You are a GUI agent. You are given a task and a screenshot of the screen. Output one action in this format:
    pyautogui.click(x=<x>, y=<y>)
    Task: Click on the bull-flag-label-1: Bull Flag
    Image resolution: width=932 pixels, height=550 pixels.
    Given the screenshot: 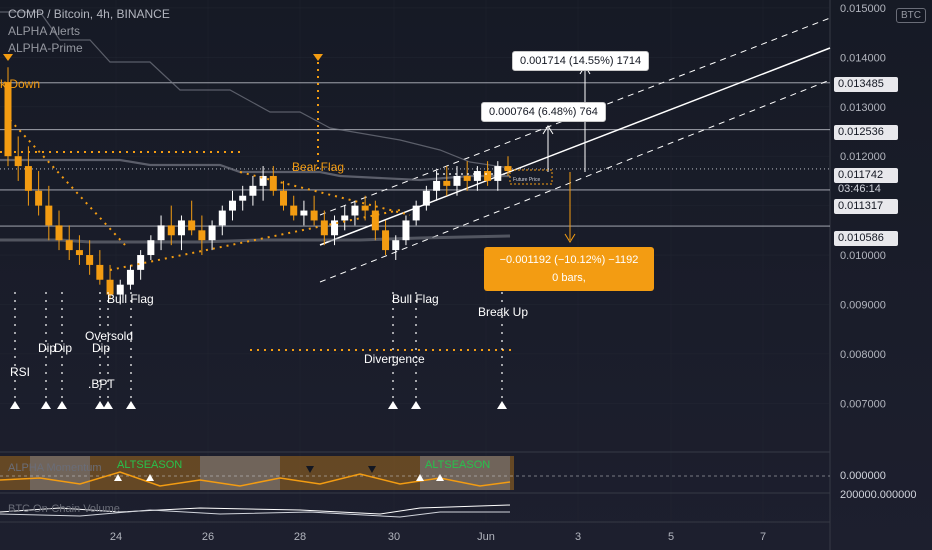 What is the action you would take?
    pyautogui.click(x=130, y=299)
    